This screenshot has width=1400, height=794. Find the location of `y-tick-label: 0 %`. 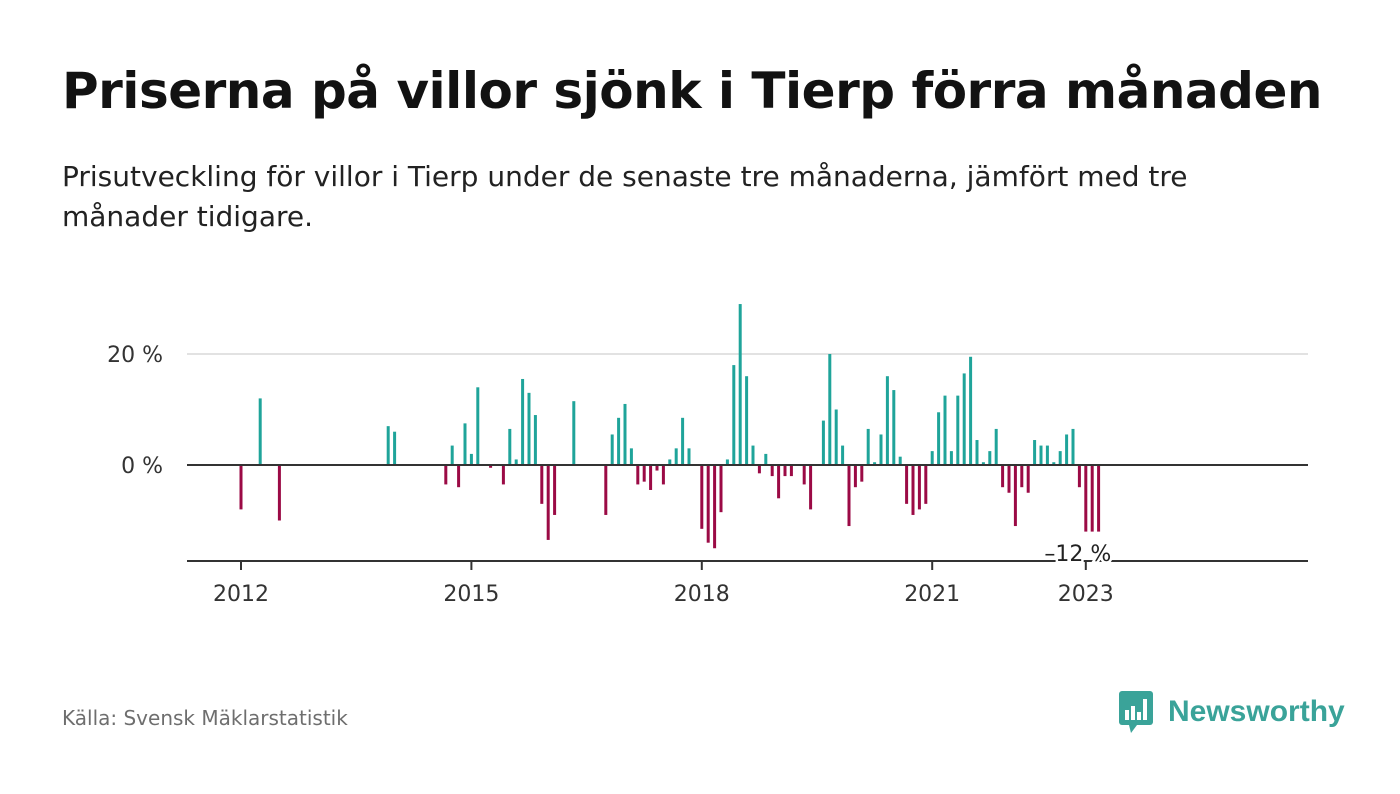

y-tick-label: 0 % is located at coordinates (142, 466).